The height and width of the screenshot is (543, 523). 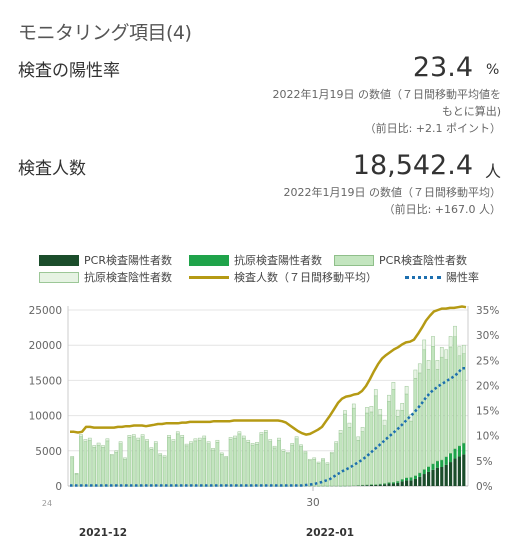 What do you see at coordinates (278, 260) in the screenshot?
I see `legend-label-antigen-positive: 抗原検査陽性者数` at bounding box center [278, 260].